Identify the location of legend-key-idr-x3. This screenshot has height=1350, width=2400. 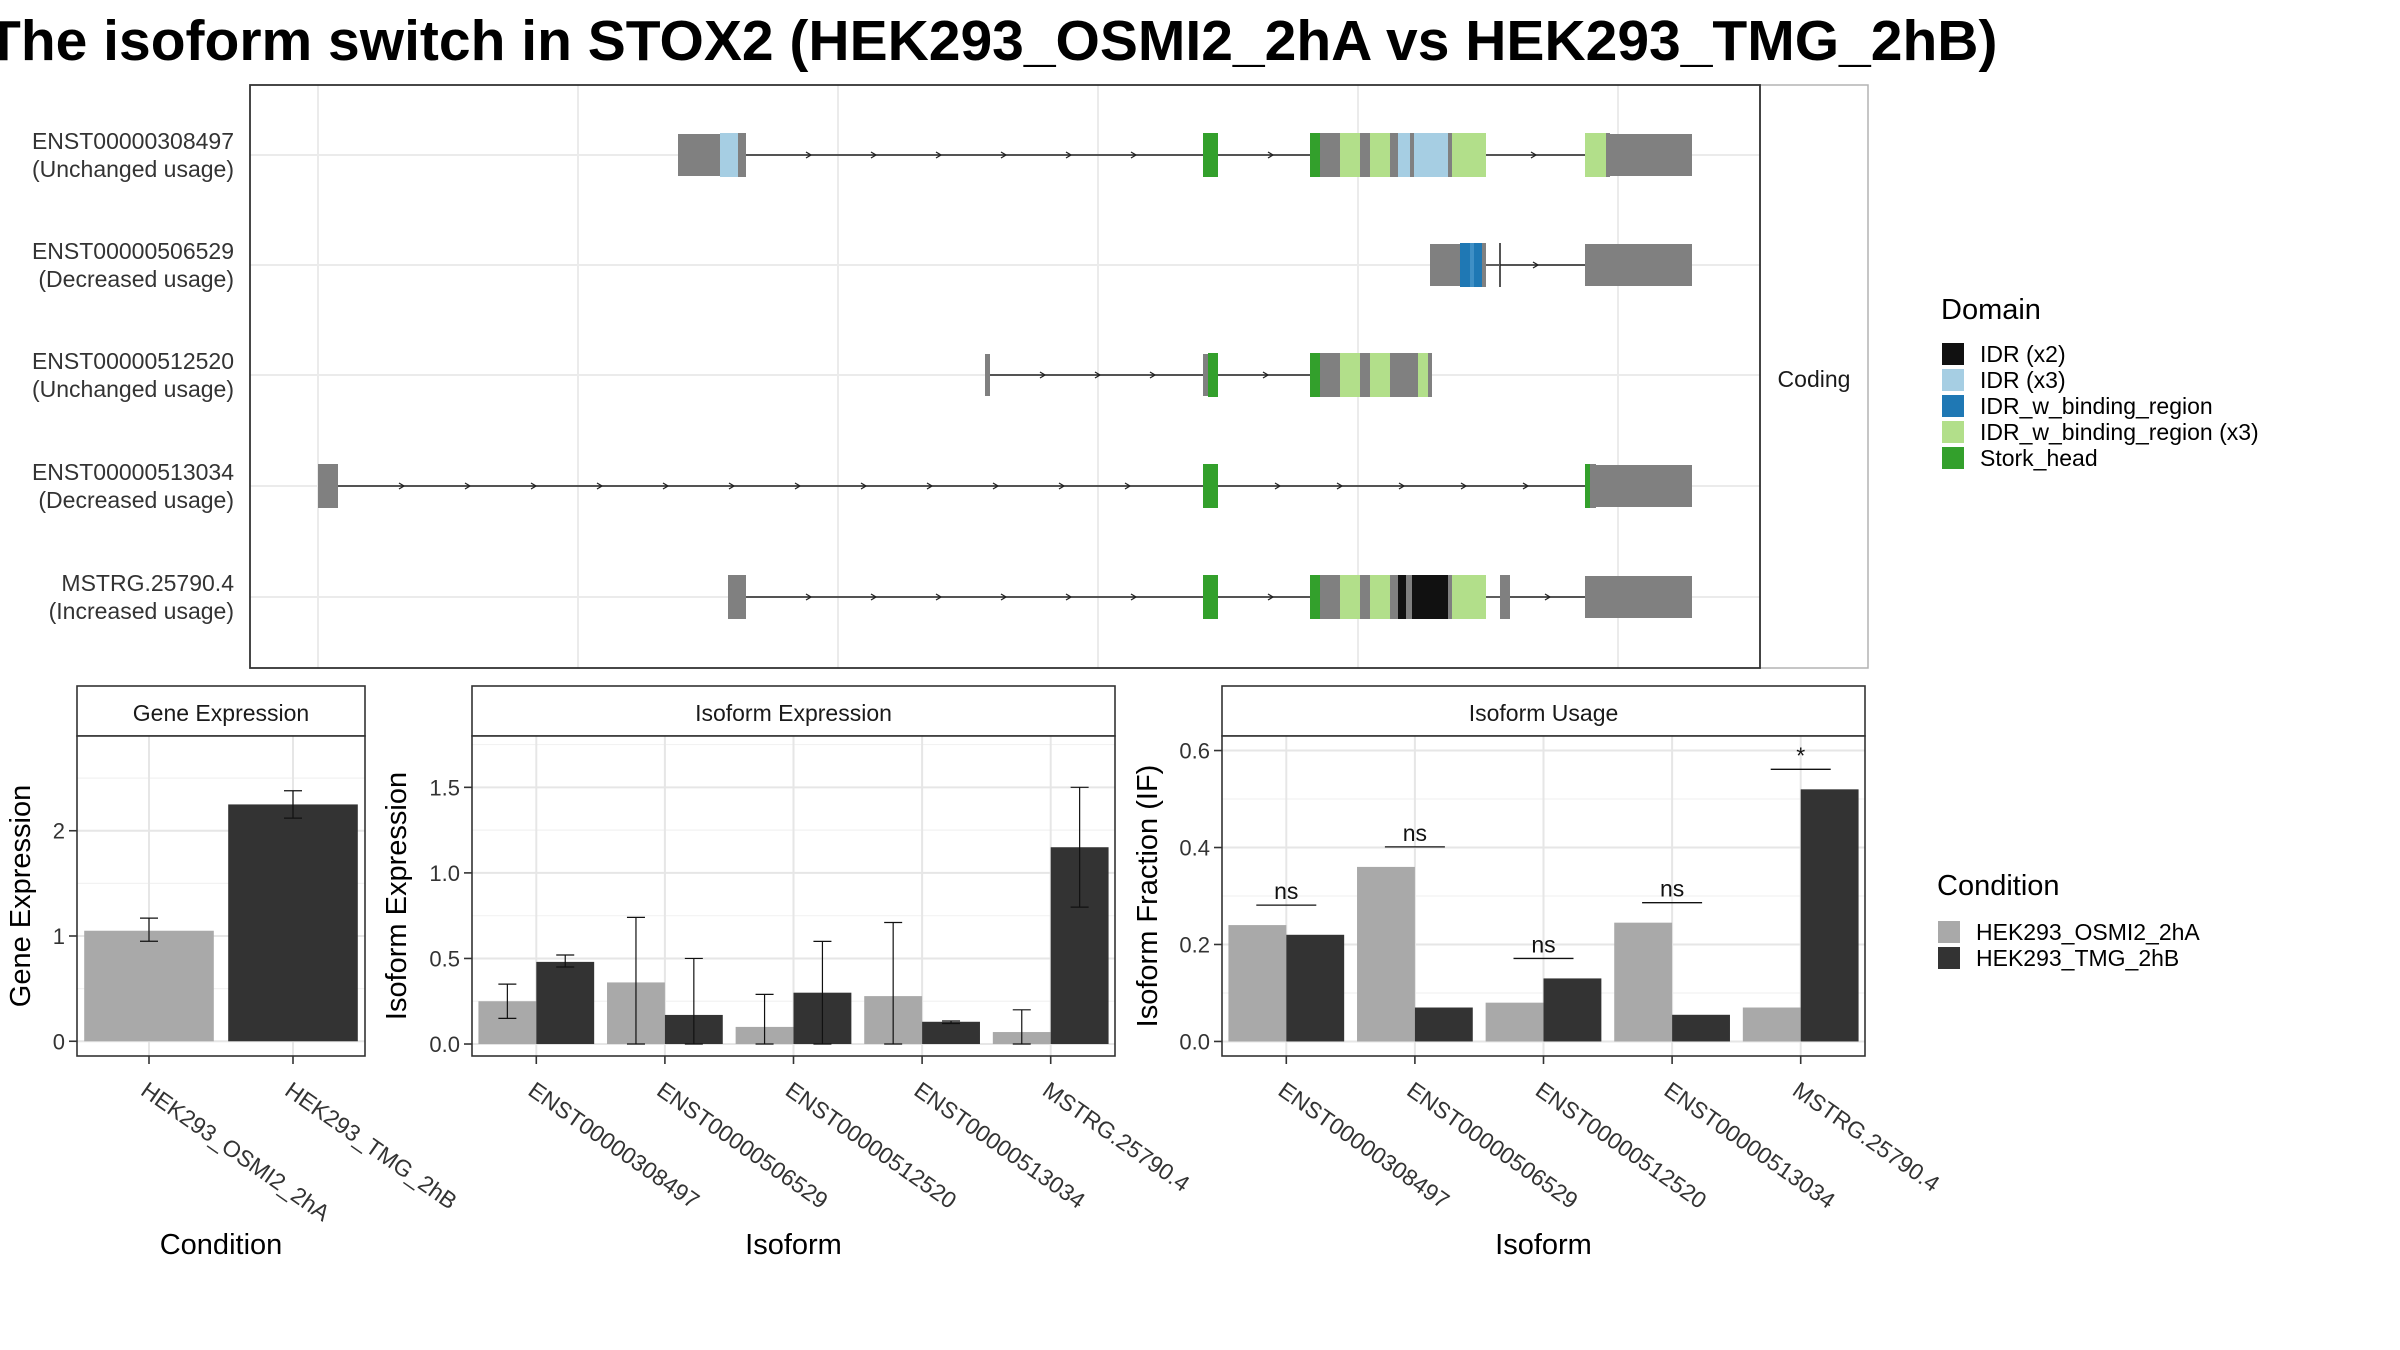
(1953, 380).